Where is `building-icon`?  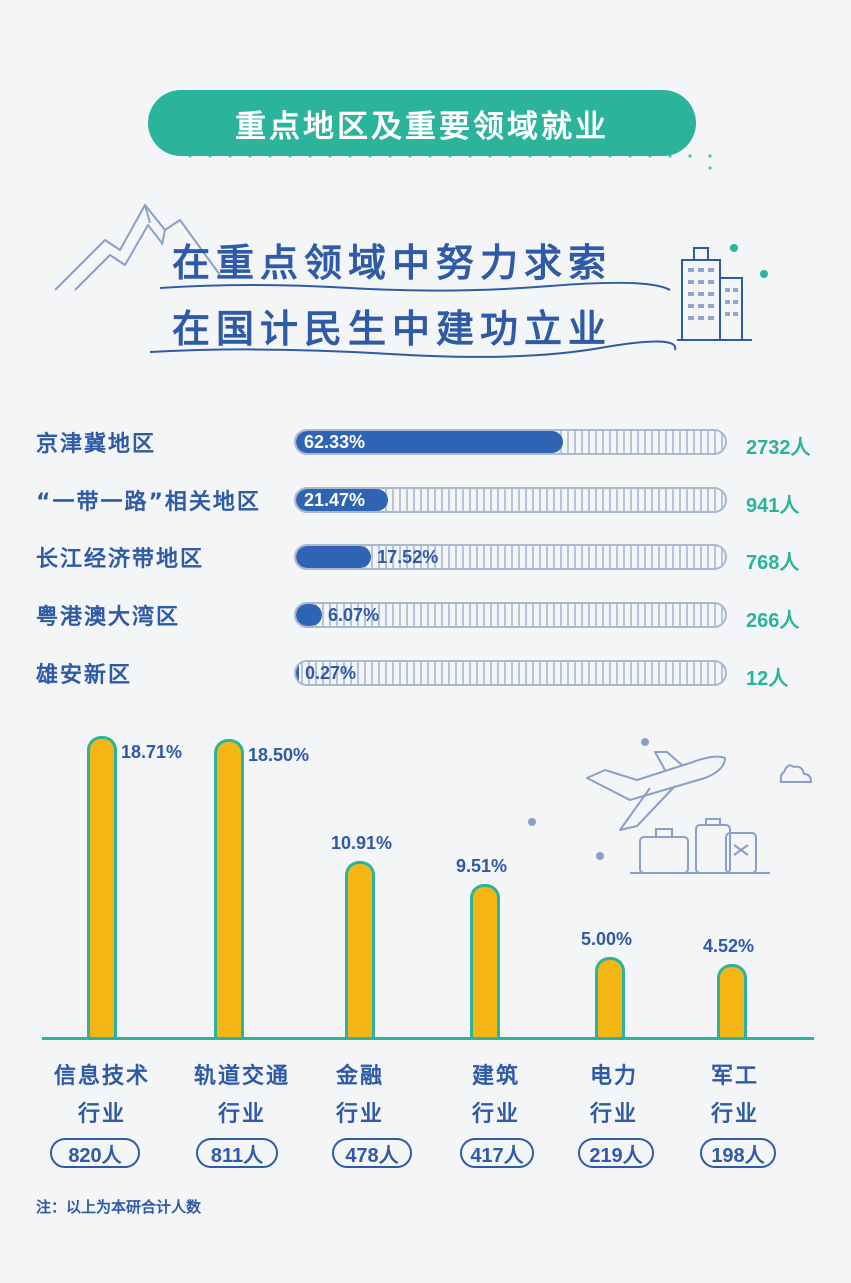
building-icon is located at coordinates (722, 292).